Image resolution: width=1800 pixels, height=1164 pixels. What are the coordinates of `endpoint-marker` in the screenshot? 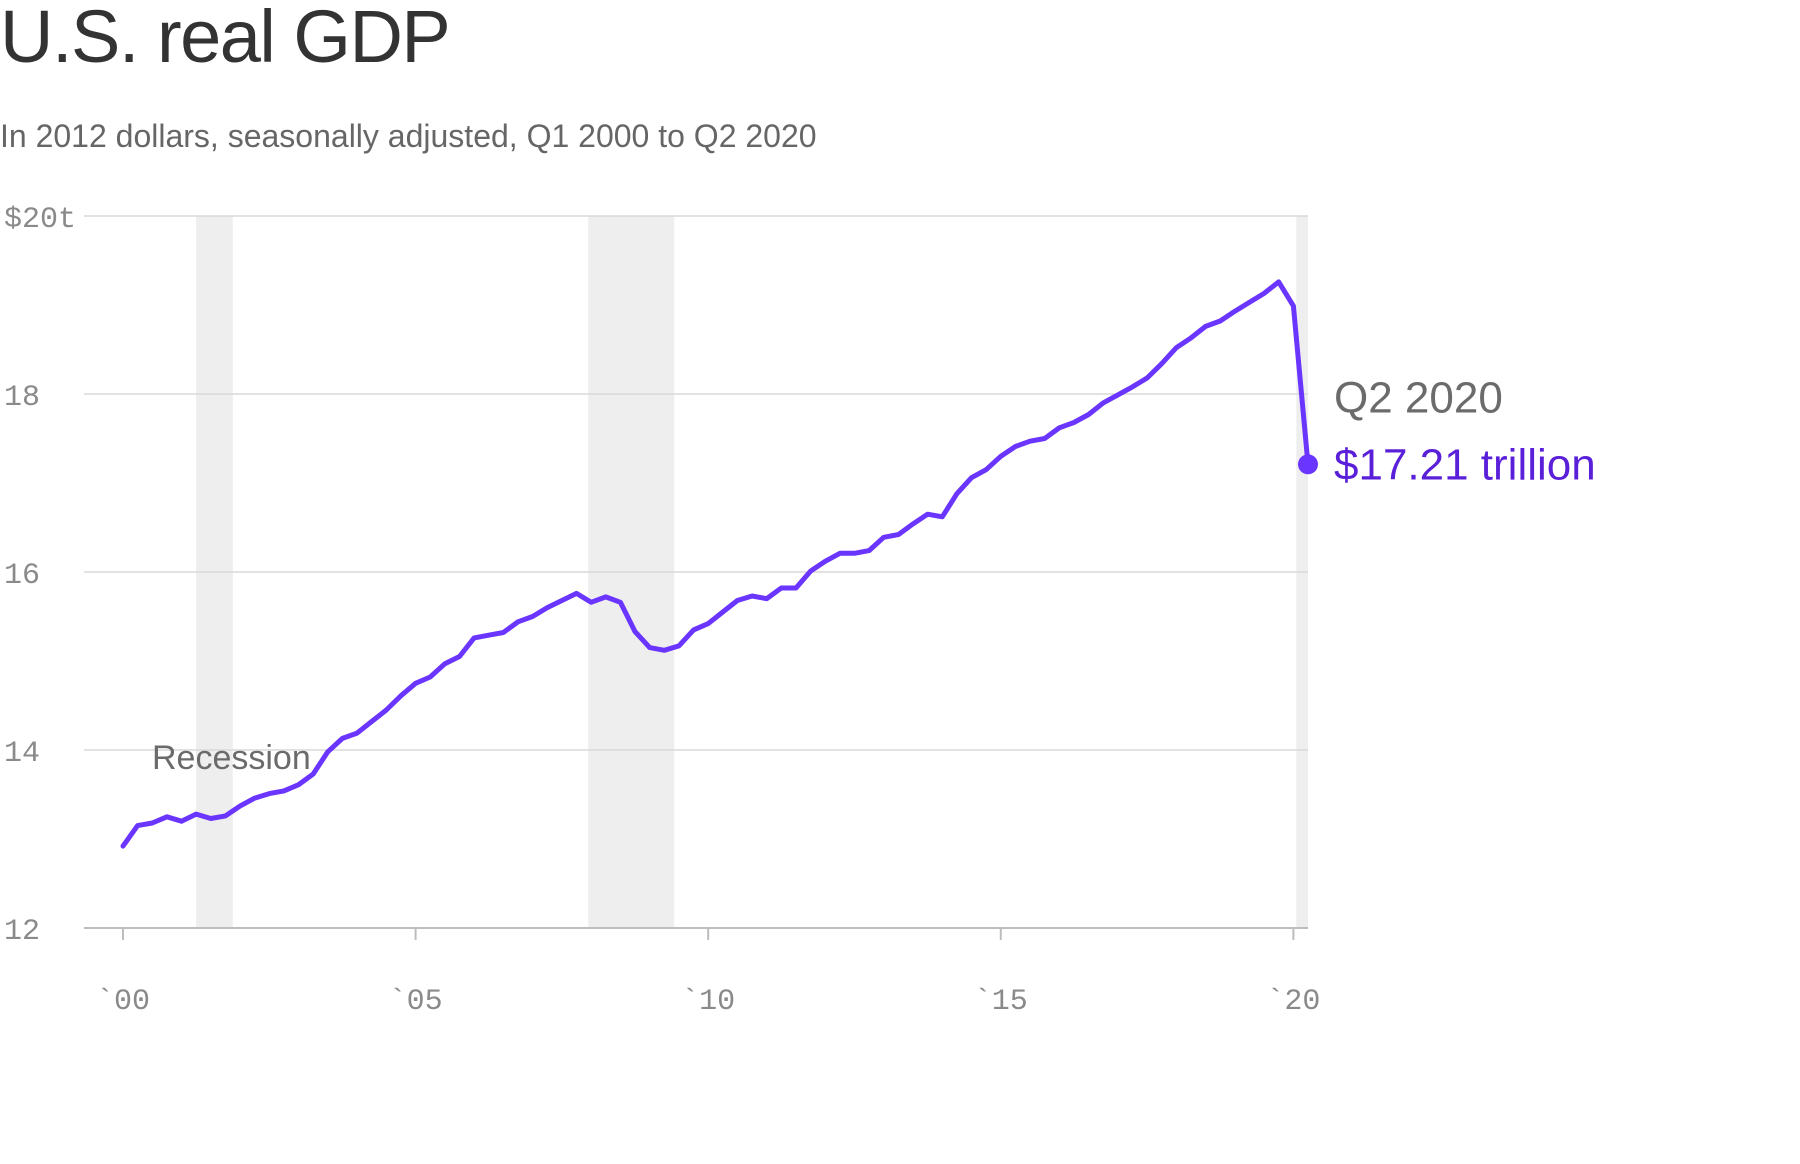 It's located at (1308, 464).